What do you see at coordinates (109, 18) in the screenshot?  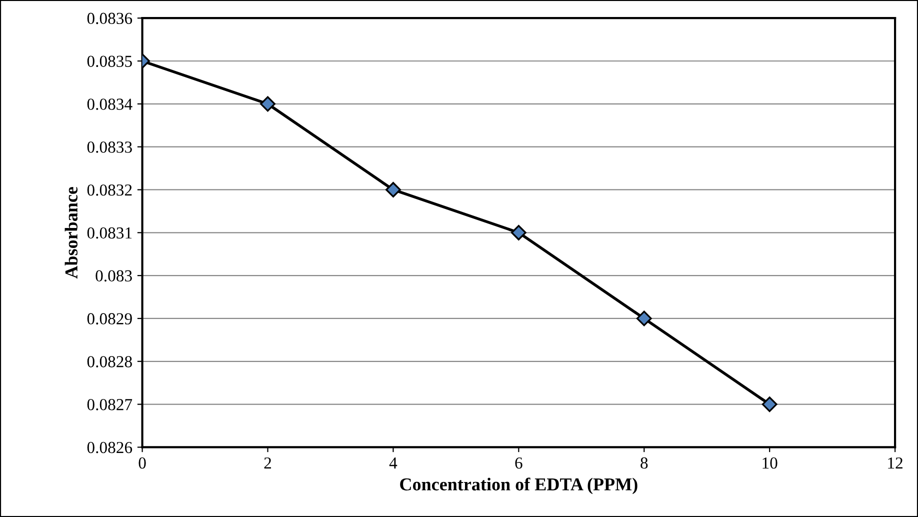 I see `y-tick-label: 0.0836` at bounding box center [109, 18].